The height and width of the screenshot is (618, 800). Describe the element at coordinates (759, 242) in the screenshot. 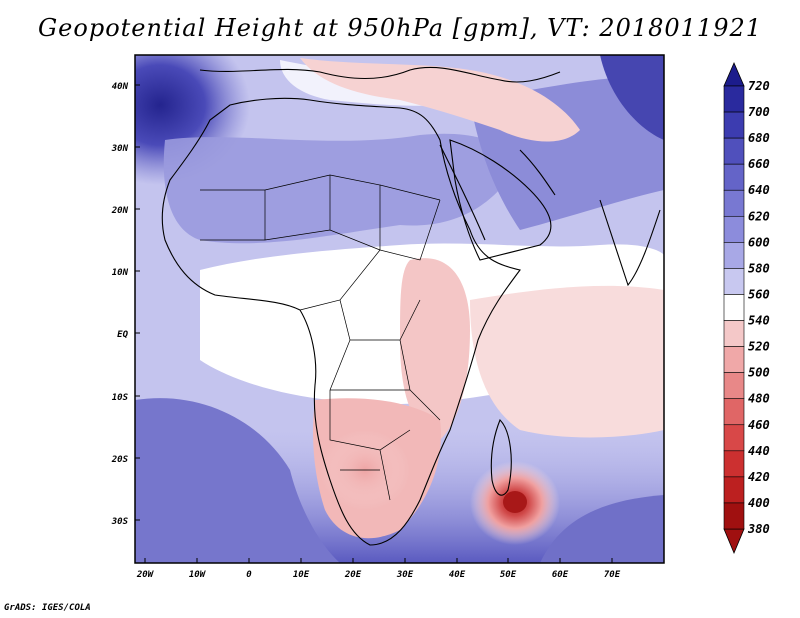

I see `colorbar-label: 600` at that location.